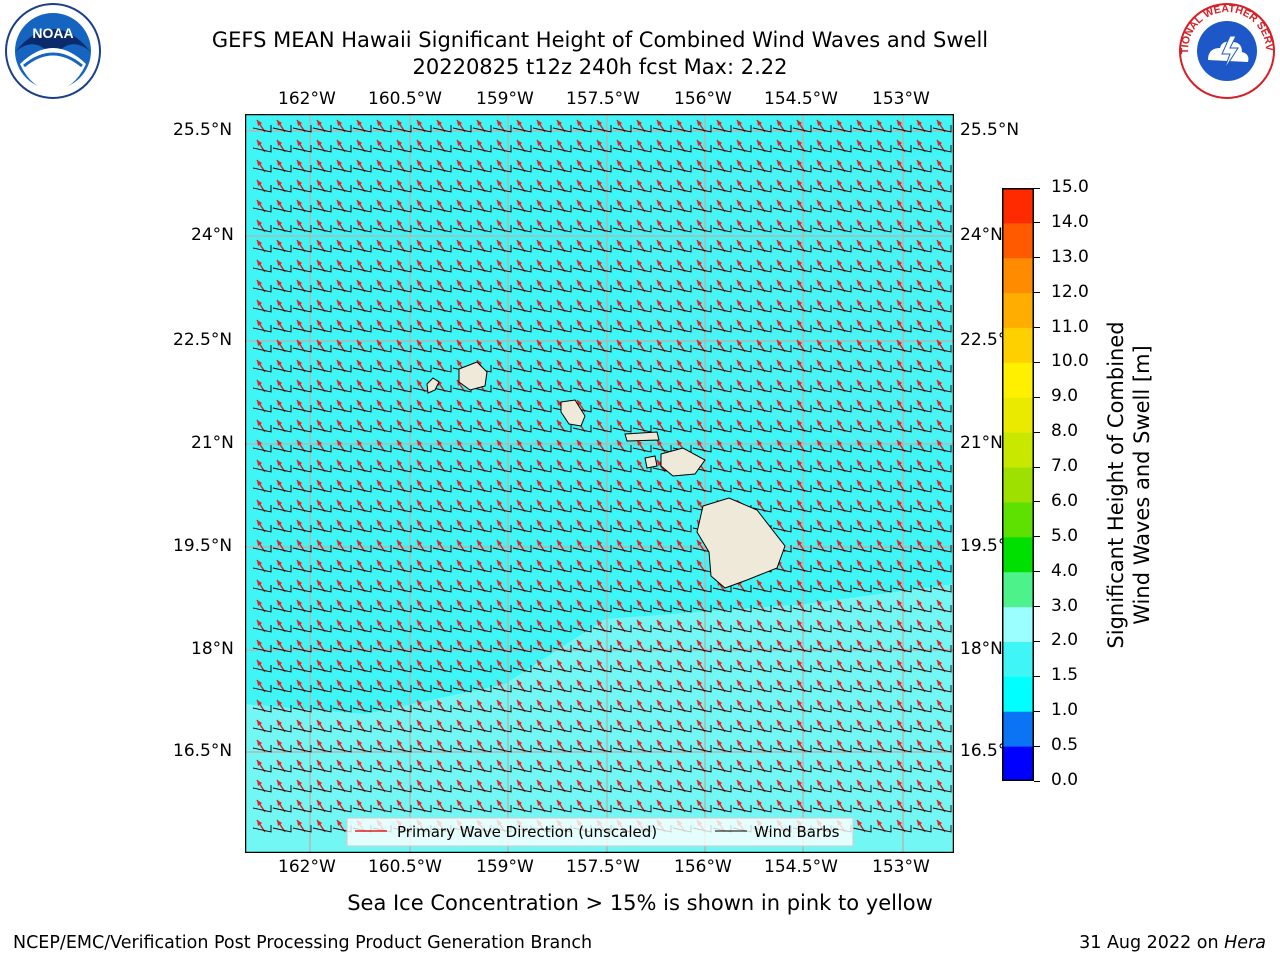  Describe the element at coordinates (1142, 485) in the screenshot. I see `colorbar-label-line2: Wind Waves and Swell [m]` at that location.